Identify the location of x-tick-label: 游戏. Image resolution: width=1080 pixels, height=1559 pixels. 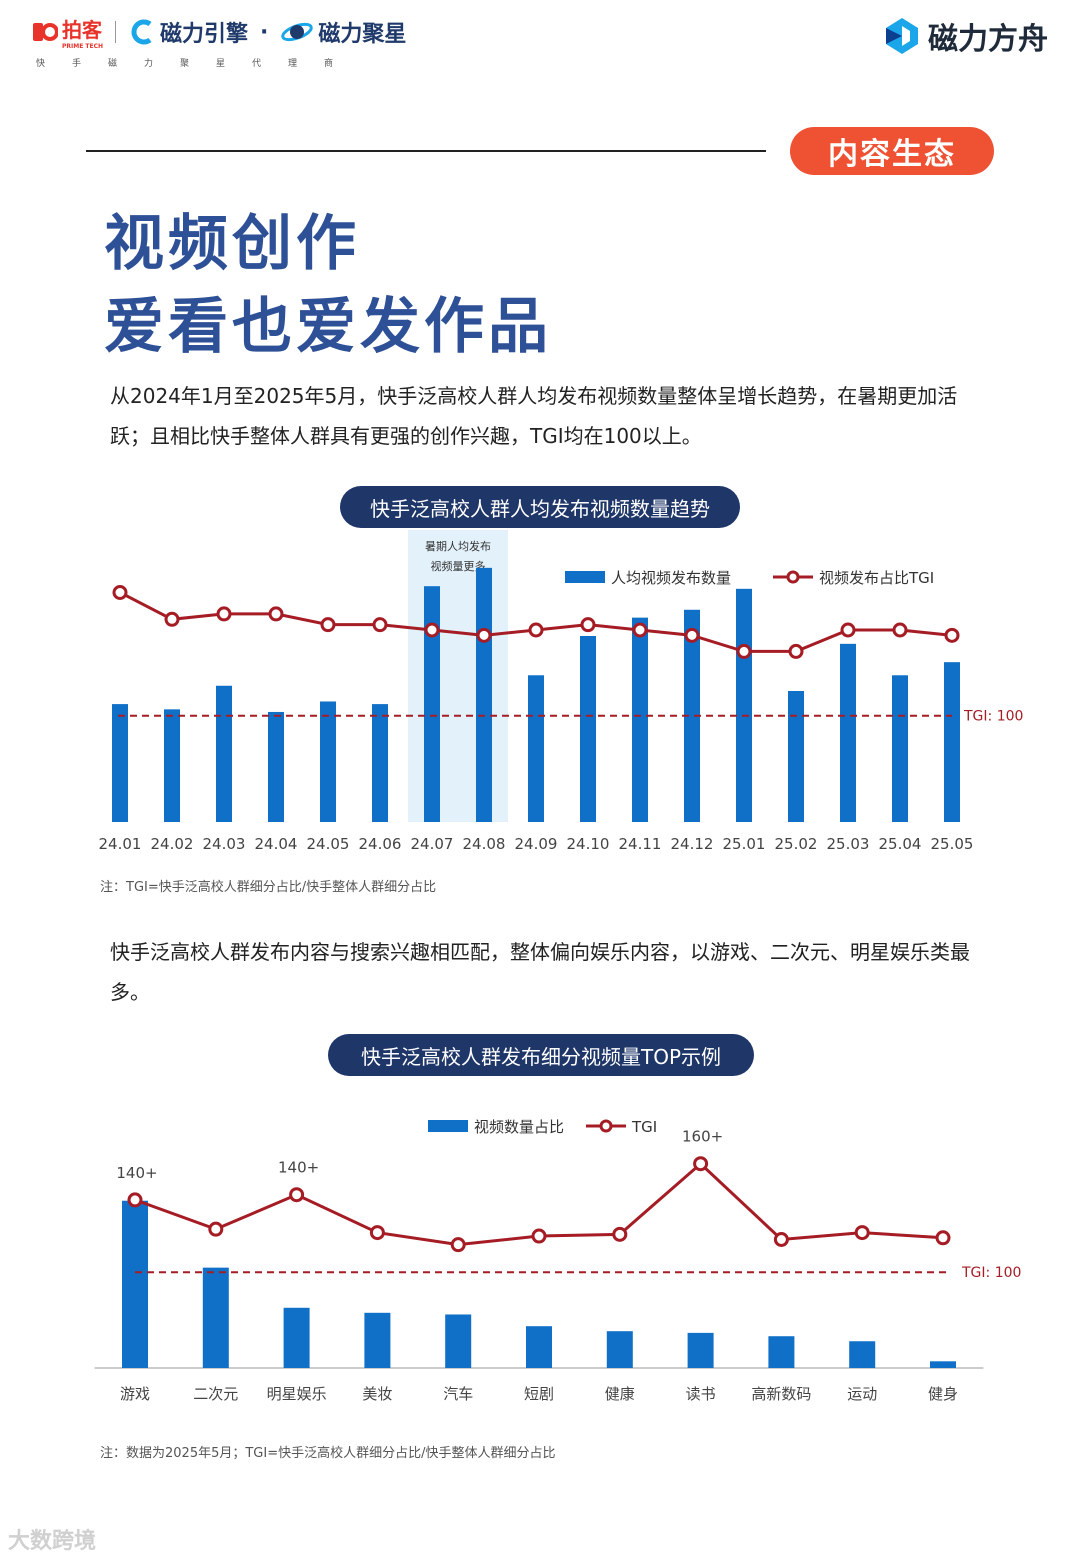
(135, 1394).